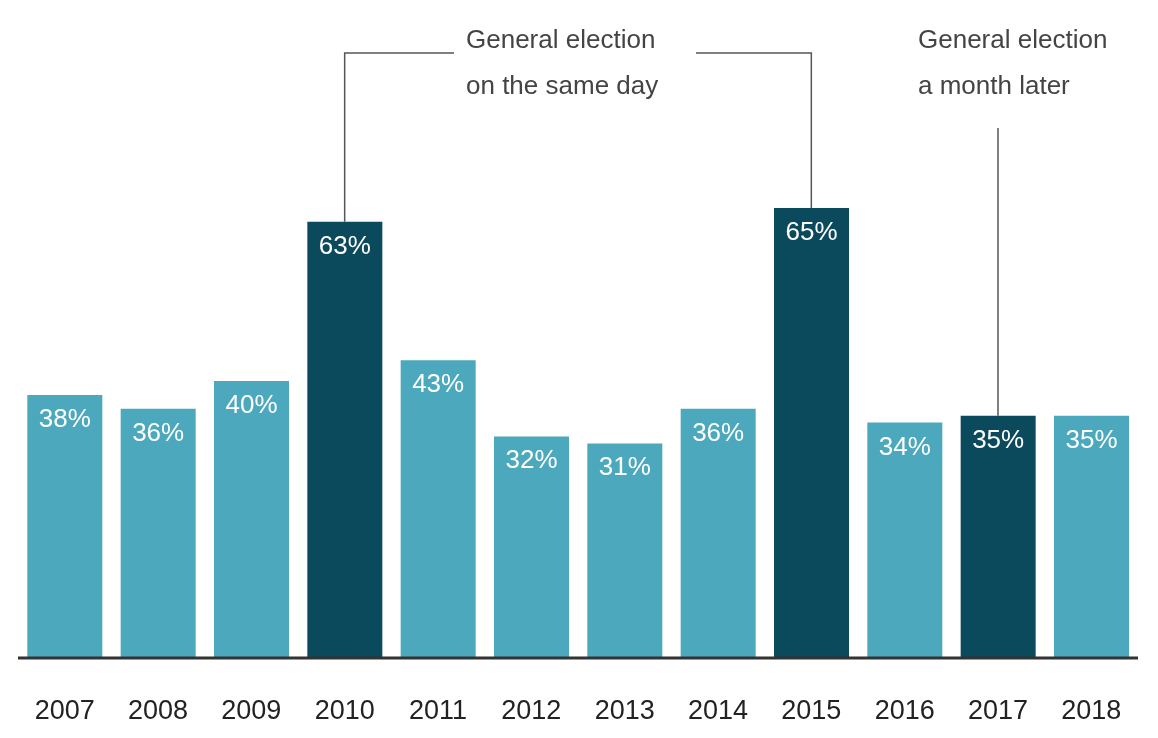 The width and height of the screenshot is (1158, 738). What do you see at coordinates (904, 710) in the screenshot?
I see `x-tick-label: 2016` at bounding box center [904, 710].